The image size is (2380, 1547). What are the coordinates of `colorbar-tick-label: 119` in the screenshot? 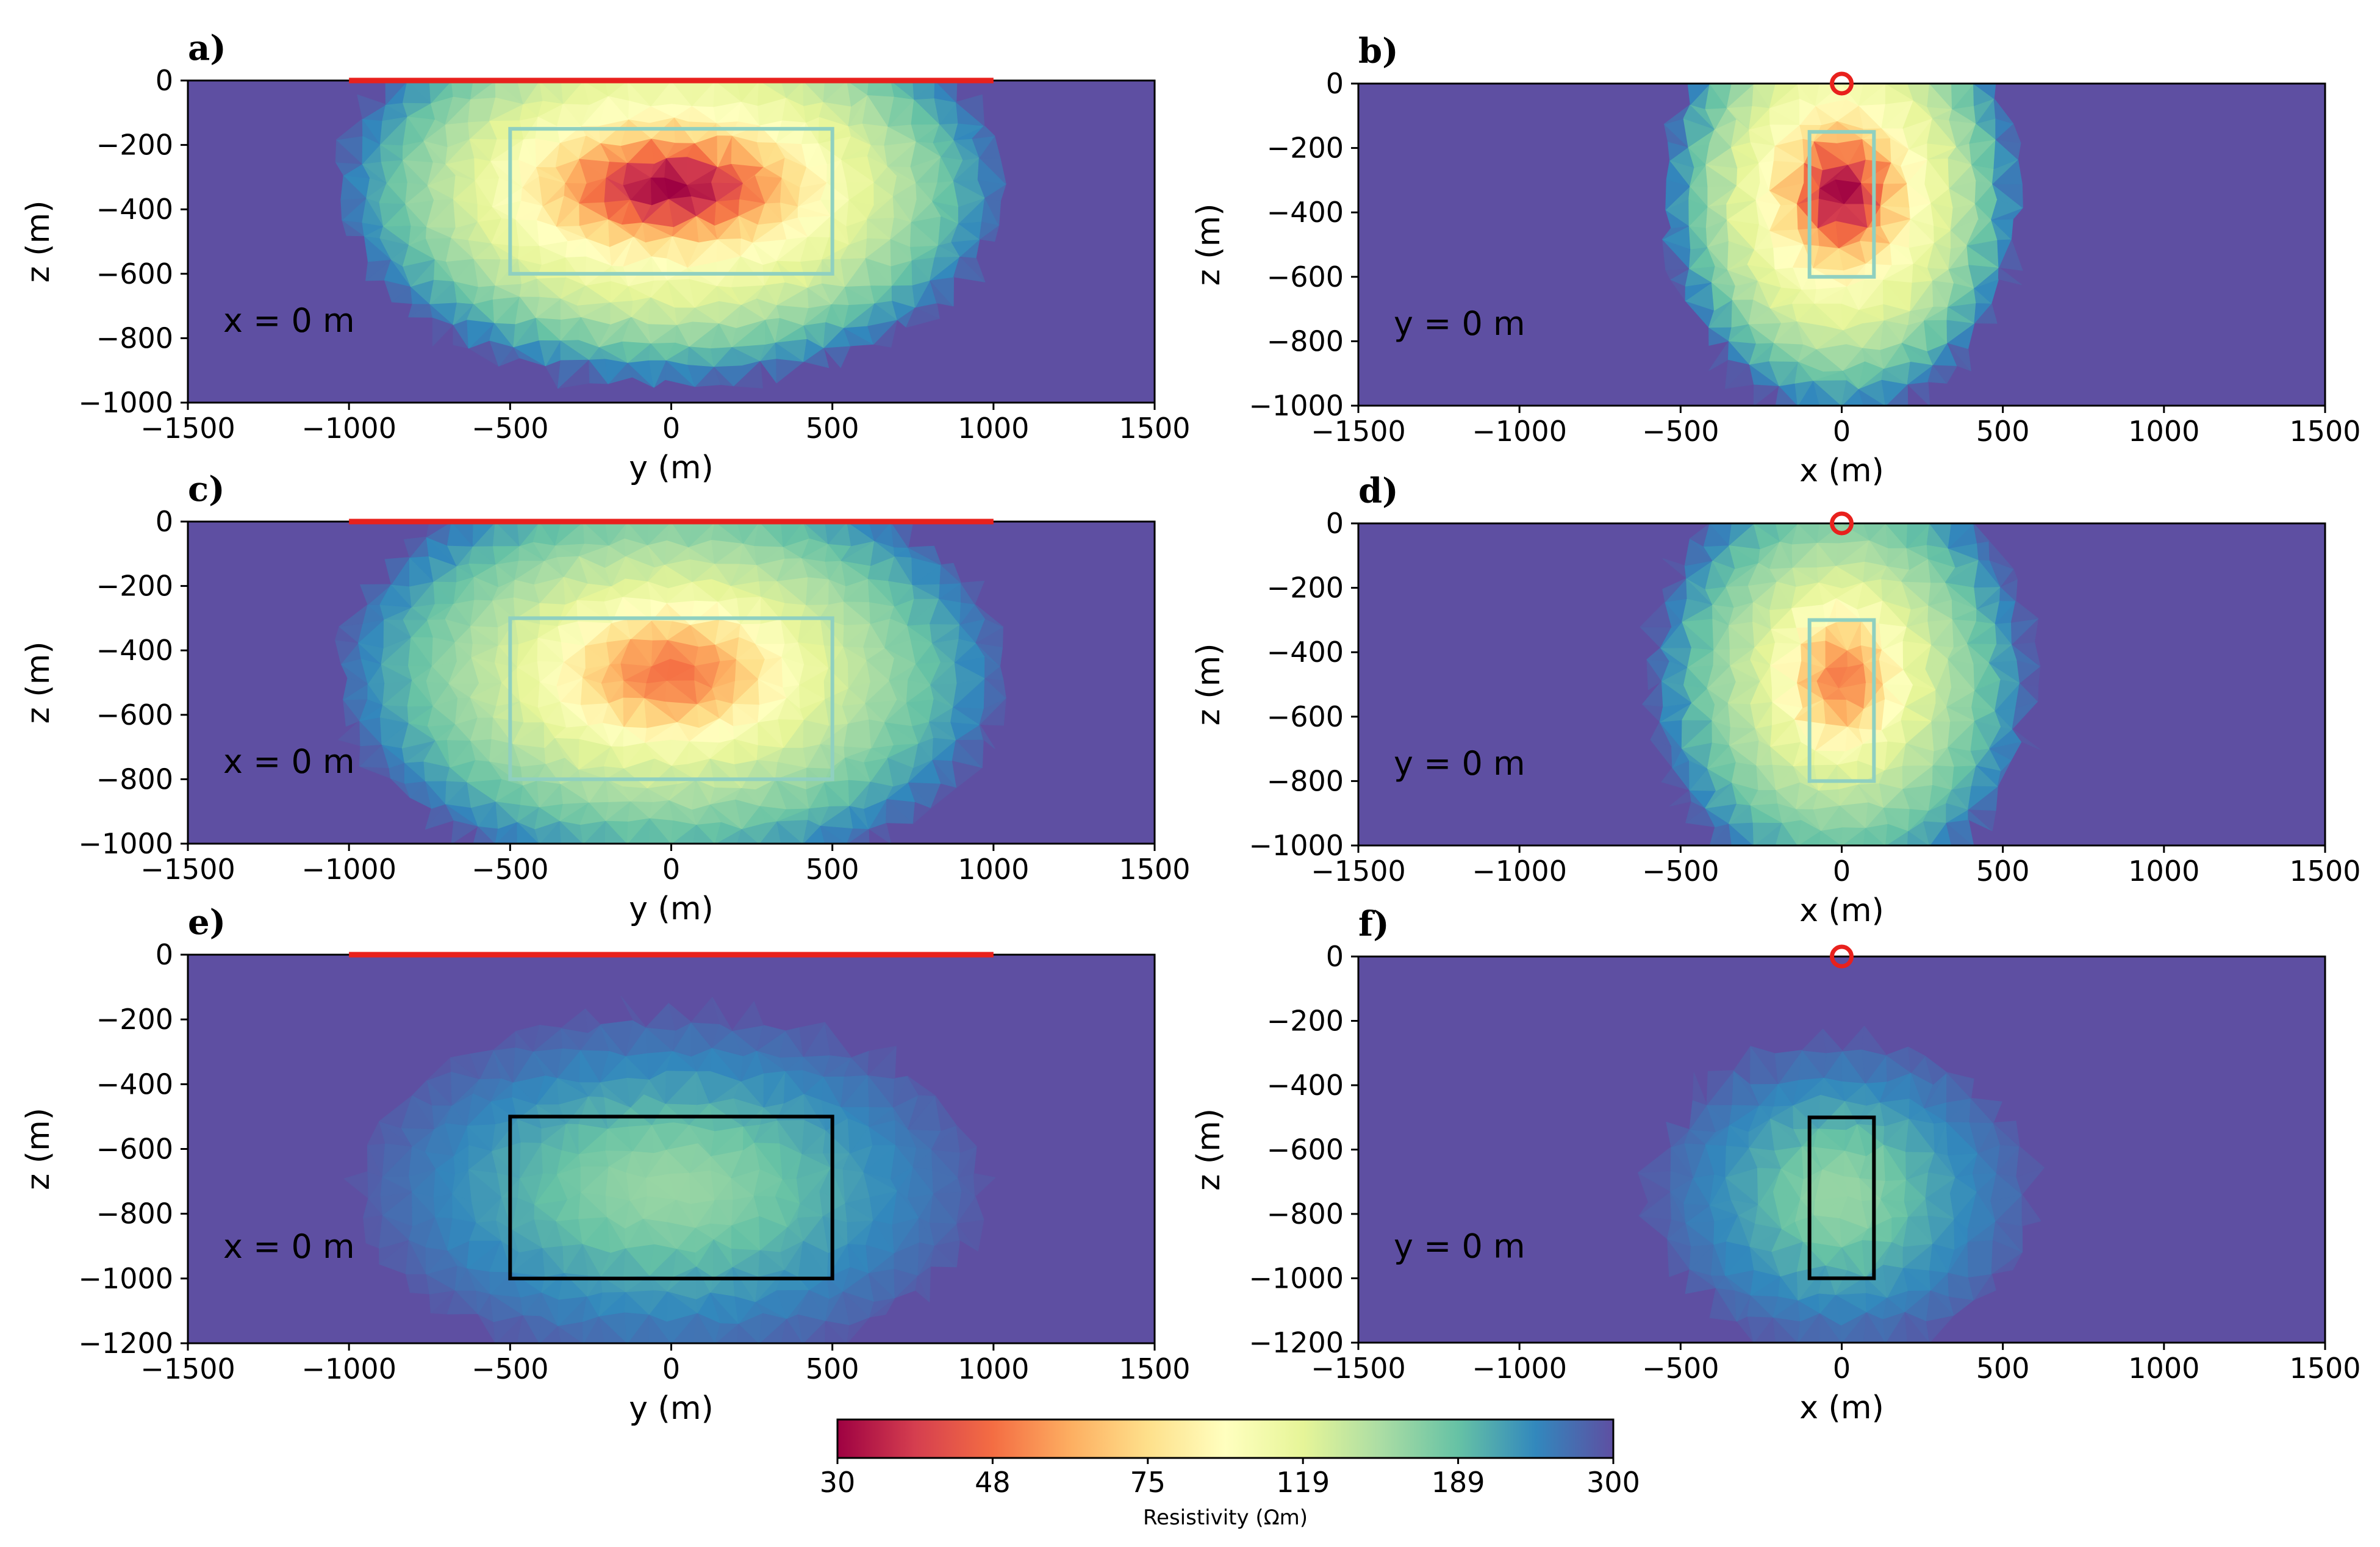 It's located at (1303, 1482).